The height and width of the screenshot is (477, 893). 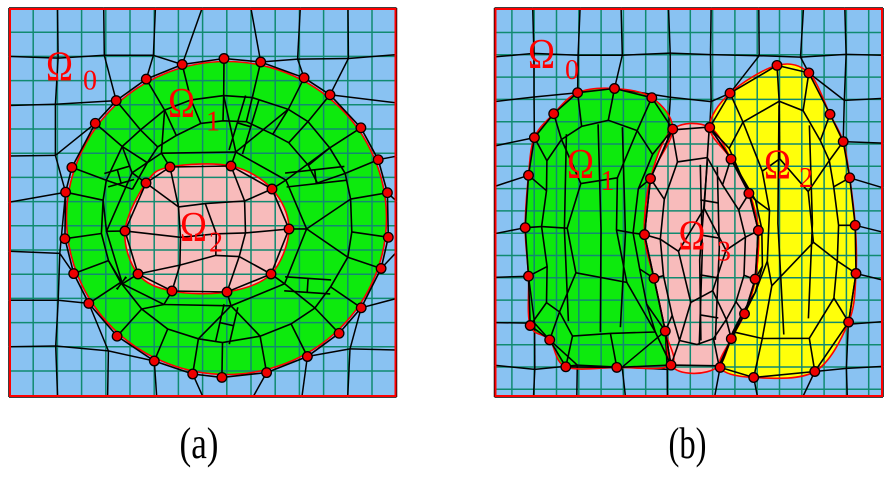 I want to click on svg-text: (b), so click(x=688, y=443).